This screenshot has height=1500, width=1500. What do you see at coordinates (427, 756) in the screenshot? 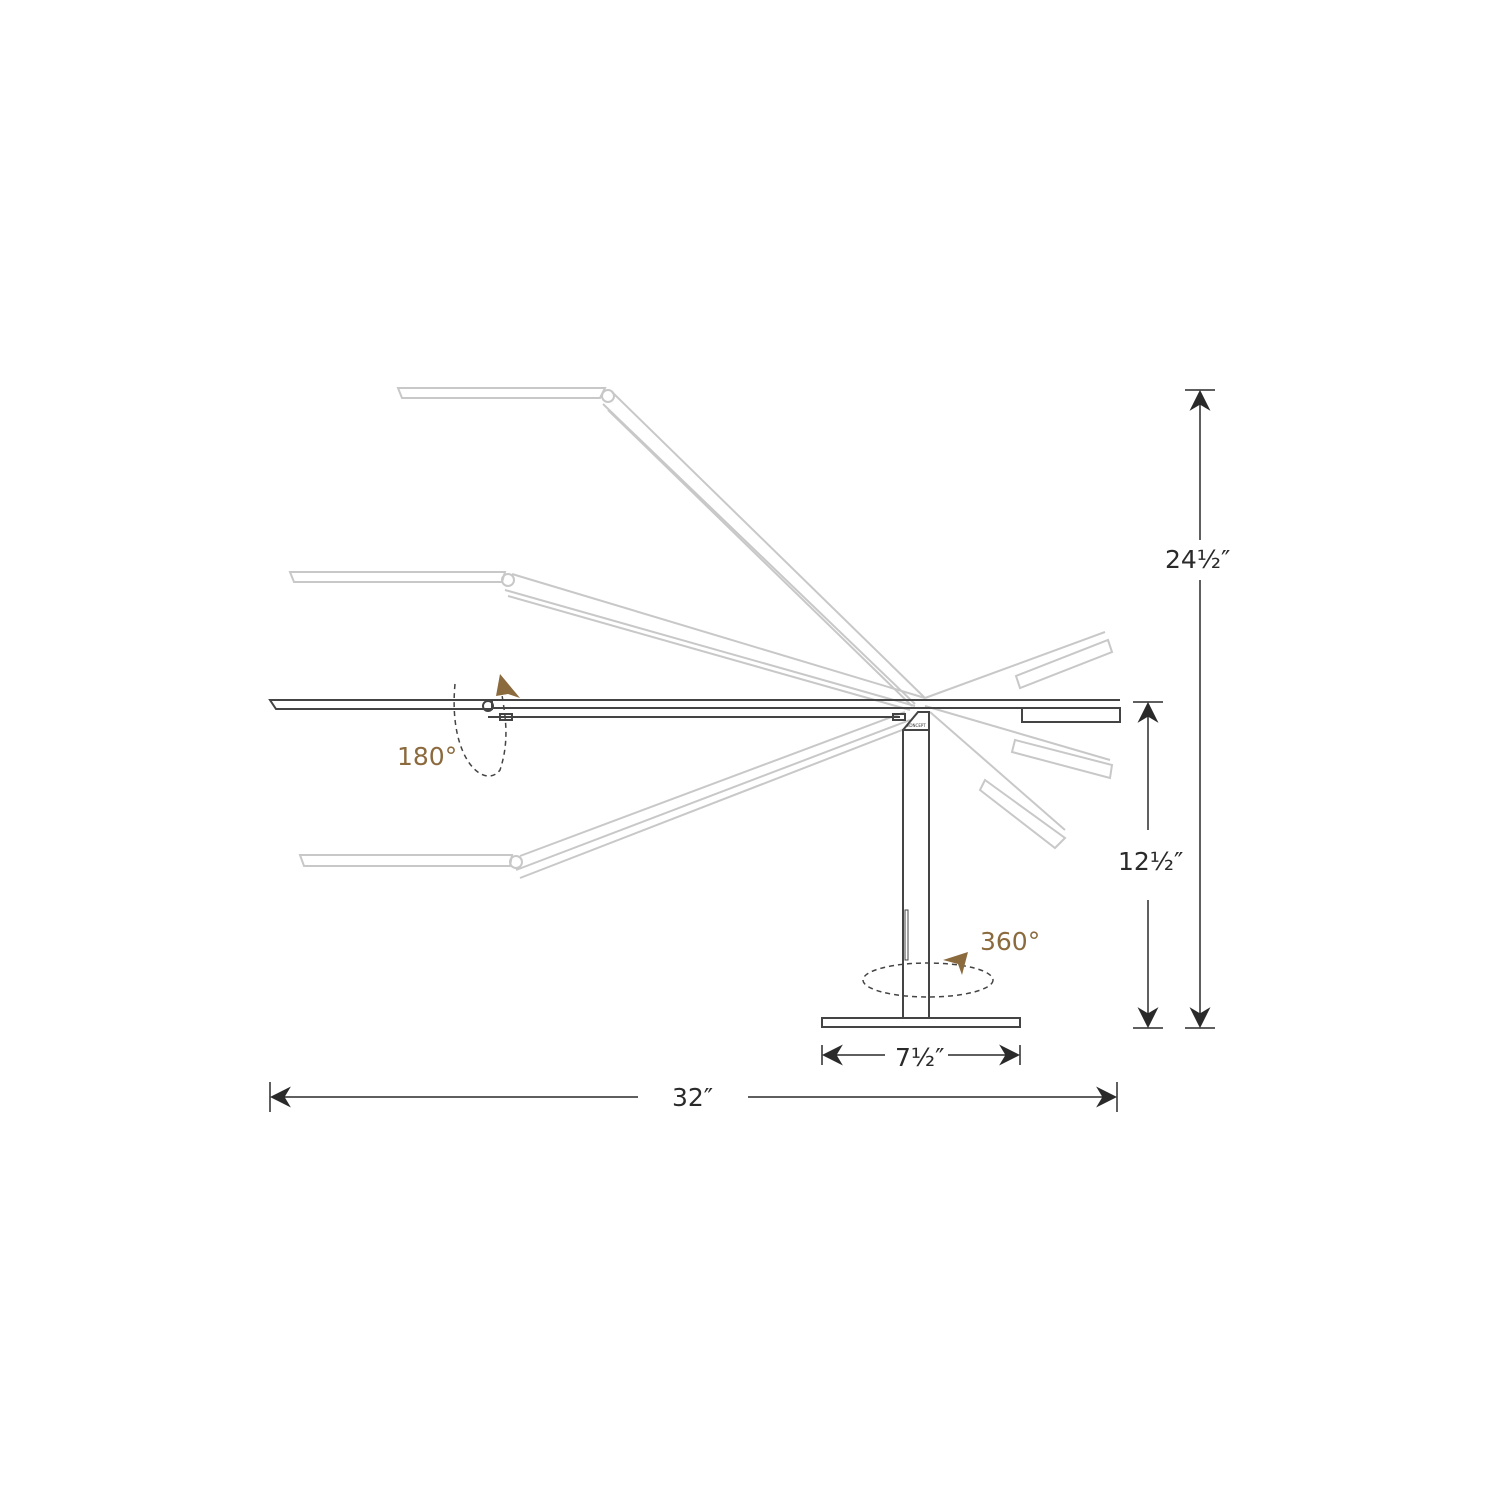
I see `head-rotation-label: 180°` at bounding box center [427, 756].